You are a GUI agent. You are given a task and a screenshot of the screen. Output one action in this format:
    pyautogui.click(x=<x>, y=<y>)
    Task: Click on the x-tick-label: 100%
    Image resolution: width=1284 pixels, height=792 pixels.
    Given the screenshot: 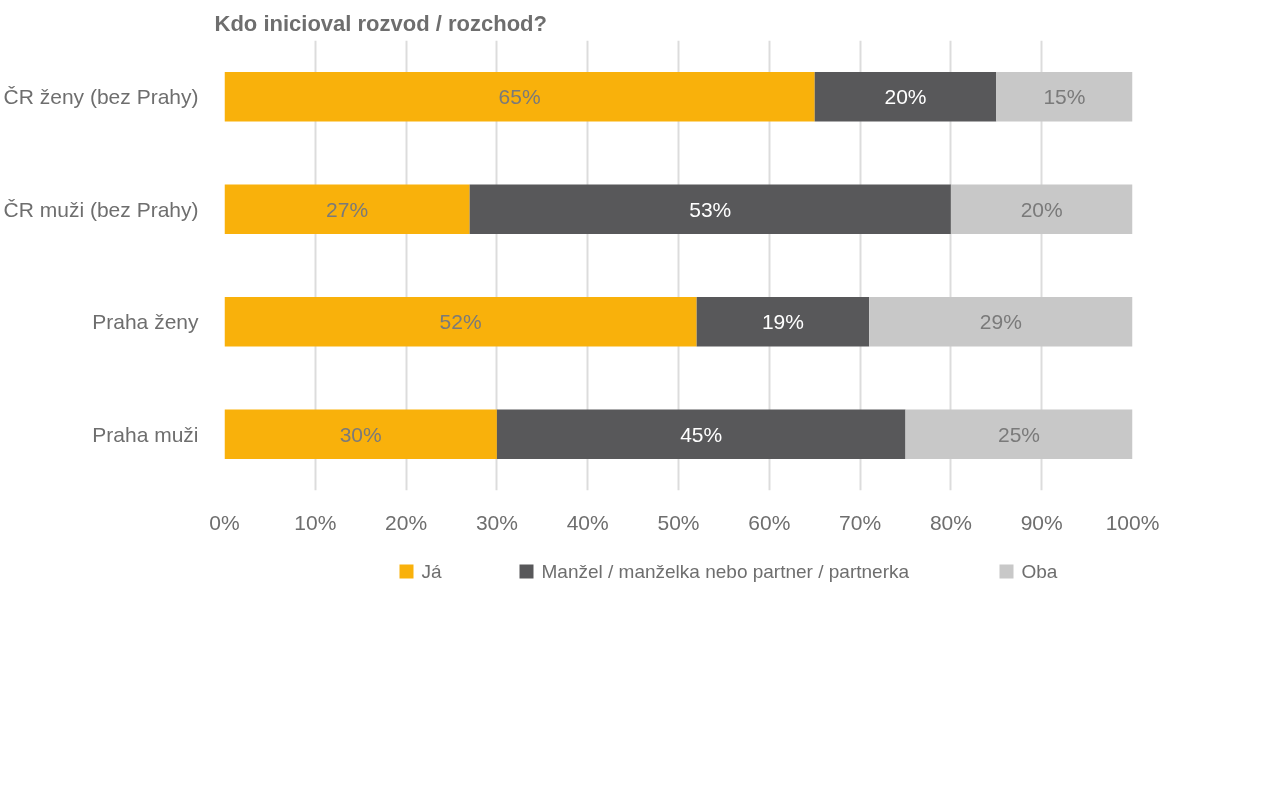 What is the action you would take?
    pyautogui.click(x=1132, y=522)
    